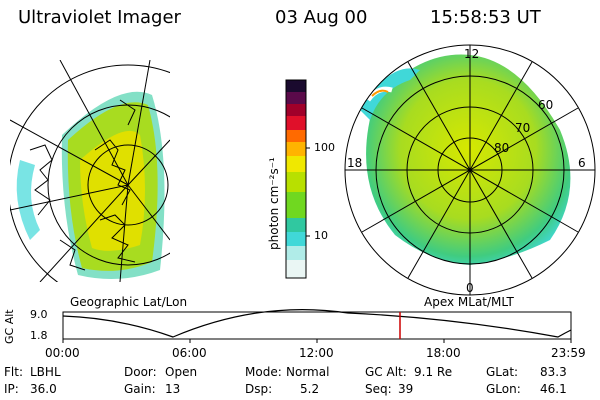 The width and height of the screenshot is (600, 400). What do you see at coordinates (568, 353) in the screenshot?
I see `timeline-xtick-2359: 23:59` at bounding box center [568, 353].